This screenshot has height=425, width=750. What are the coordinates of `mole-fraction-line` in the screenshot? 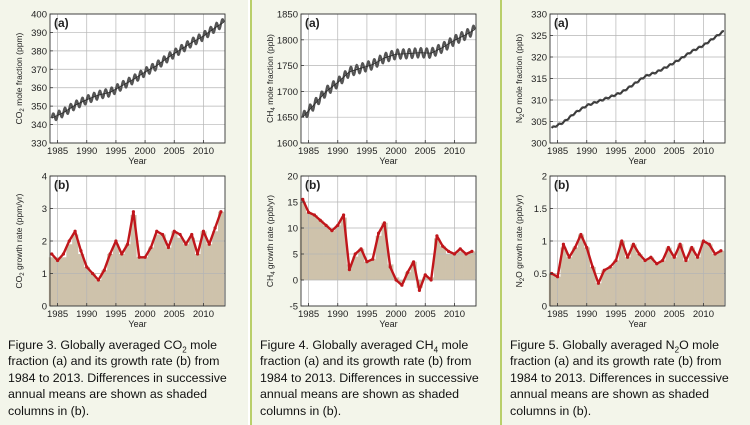 It's located at (137, 70).